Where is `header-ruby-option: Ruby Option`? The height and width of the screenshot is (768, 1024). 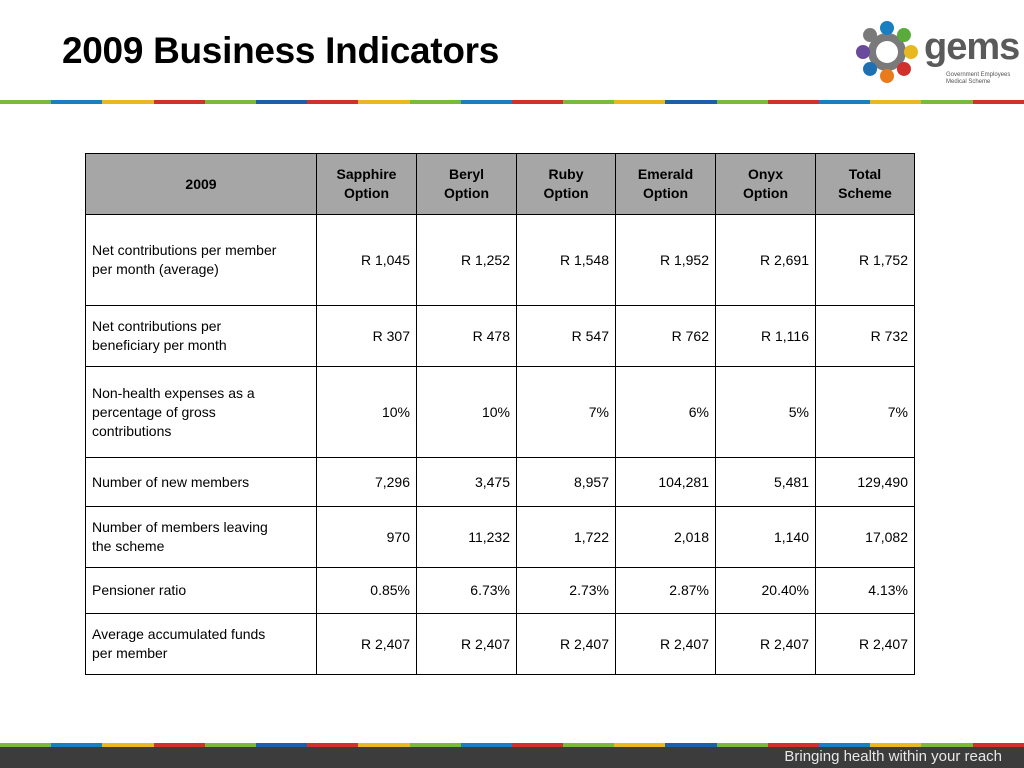 header-ruby-option: Ruby Option is located at coordinates (566, 184).